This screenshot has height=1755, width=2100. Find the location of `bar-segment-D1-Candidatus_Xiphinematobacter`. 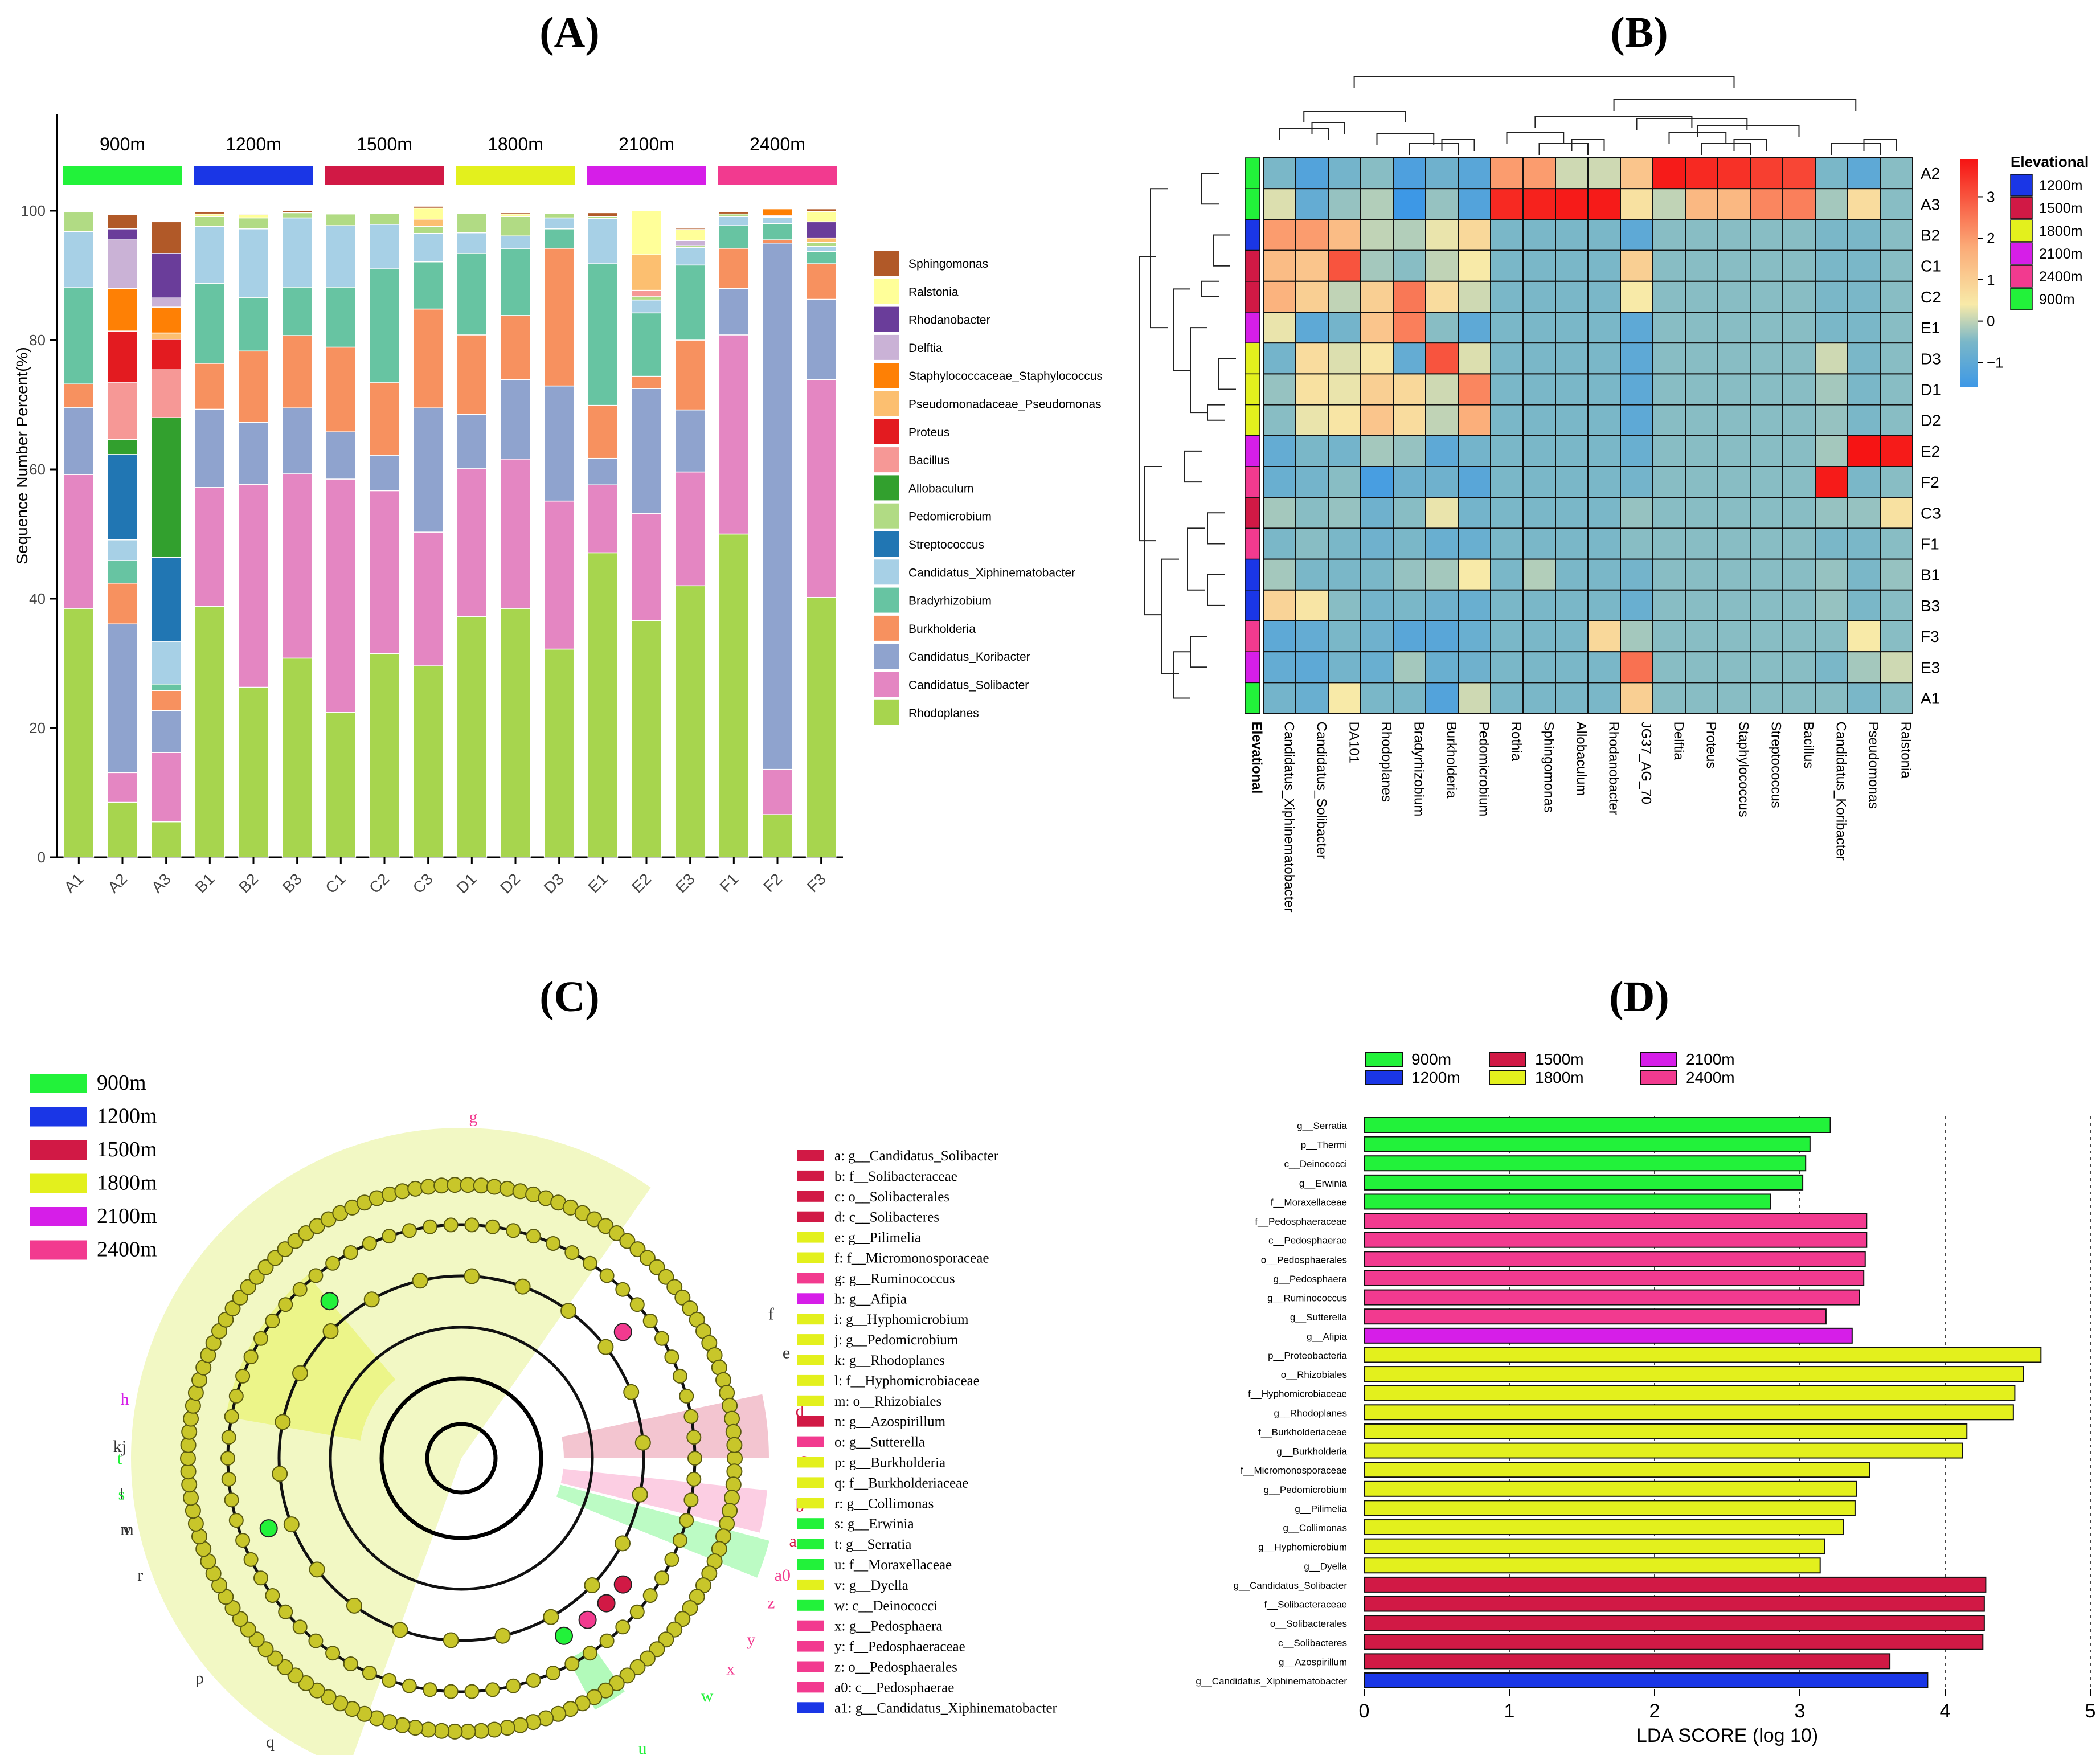

bar-segment-D1-Candidatus_Xiphinematobacter is located at coordinates (472, 243).